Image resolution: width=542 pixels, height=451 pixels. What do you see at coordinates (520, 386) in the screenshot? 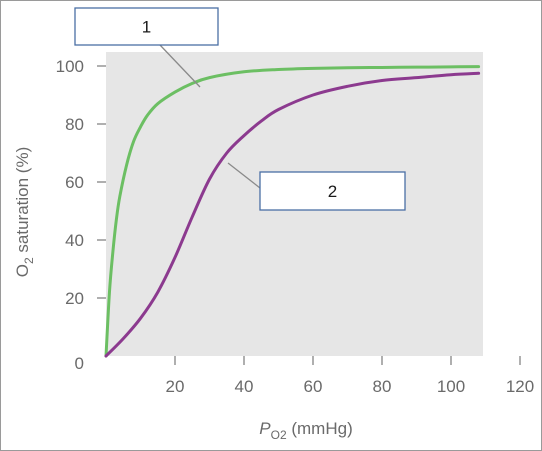
I see `x-tick-label: 120` at bounding box center [520, 386].